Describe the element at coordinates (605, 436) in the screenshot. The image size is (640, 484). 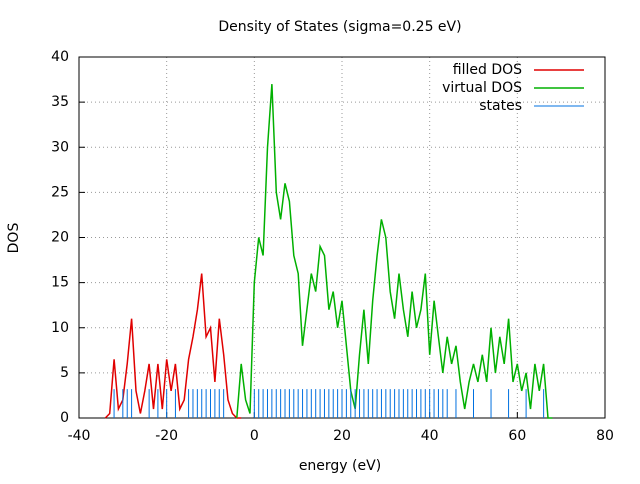
I see `x-tick-label: 80` at that location.